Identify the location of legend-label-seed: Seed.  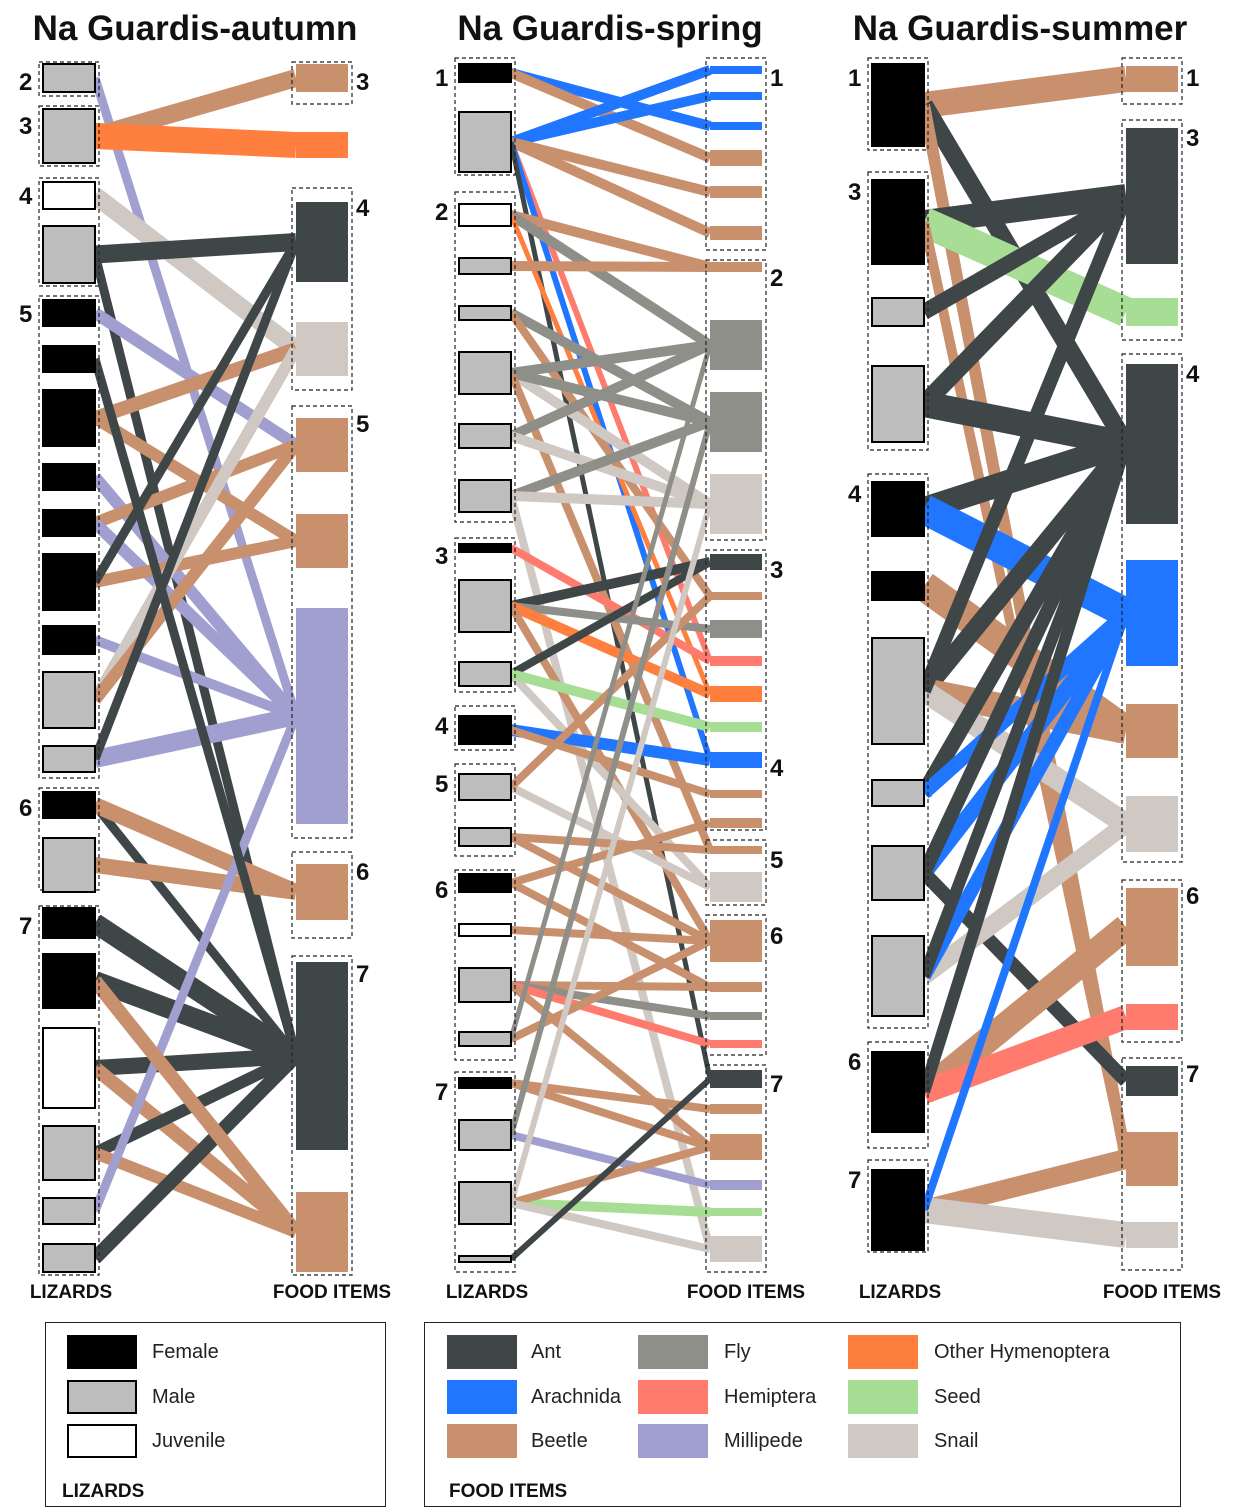
(957, 1397).